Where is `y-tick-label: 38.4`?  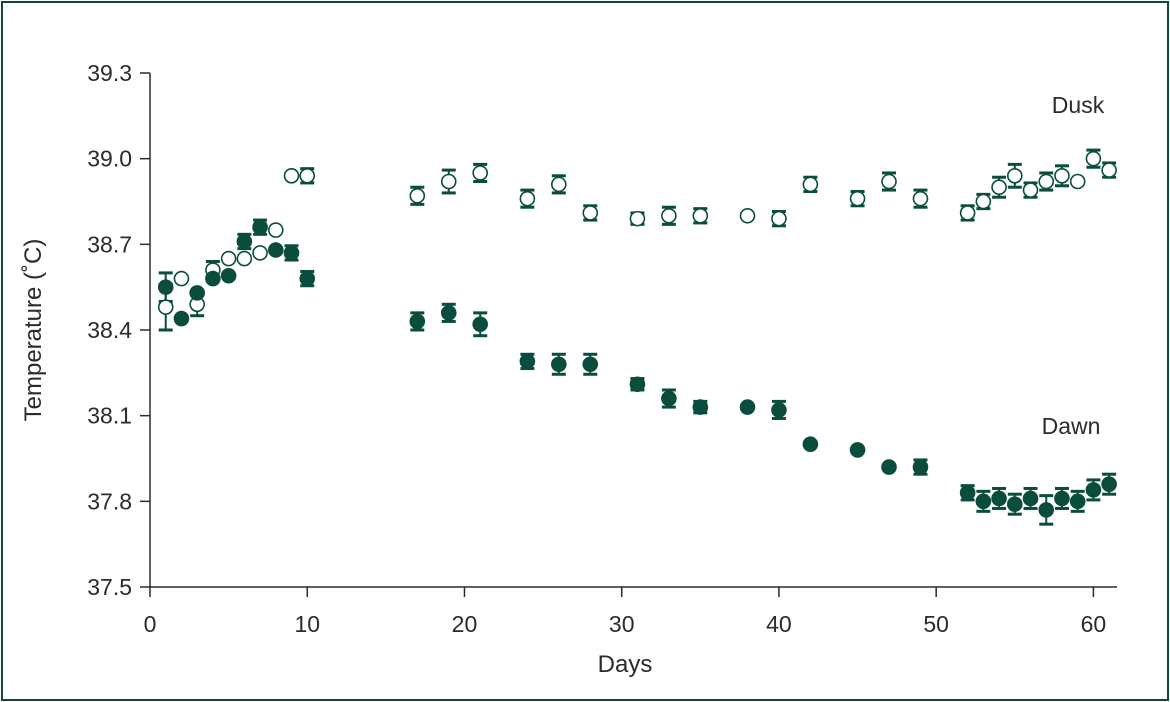 y-tick-label: 38.4 is located at coordinates (109, 330).